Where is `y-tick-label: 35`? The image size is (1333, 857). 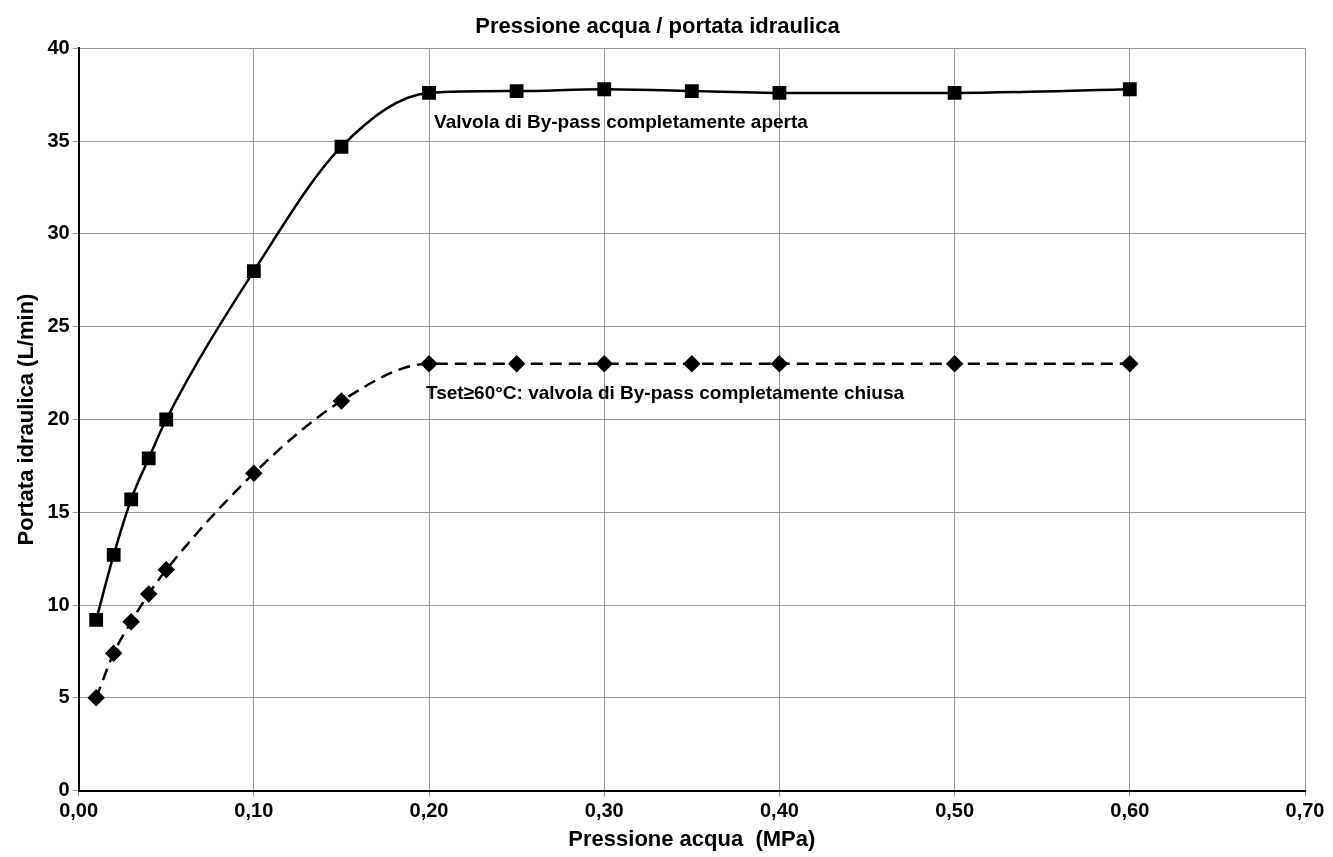 y-tick-label: 35 is located at coordinates (58, 139).